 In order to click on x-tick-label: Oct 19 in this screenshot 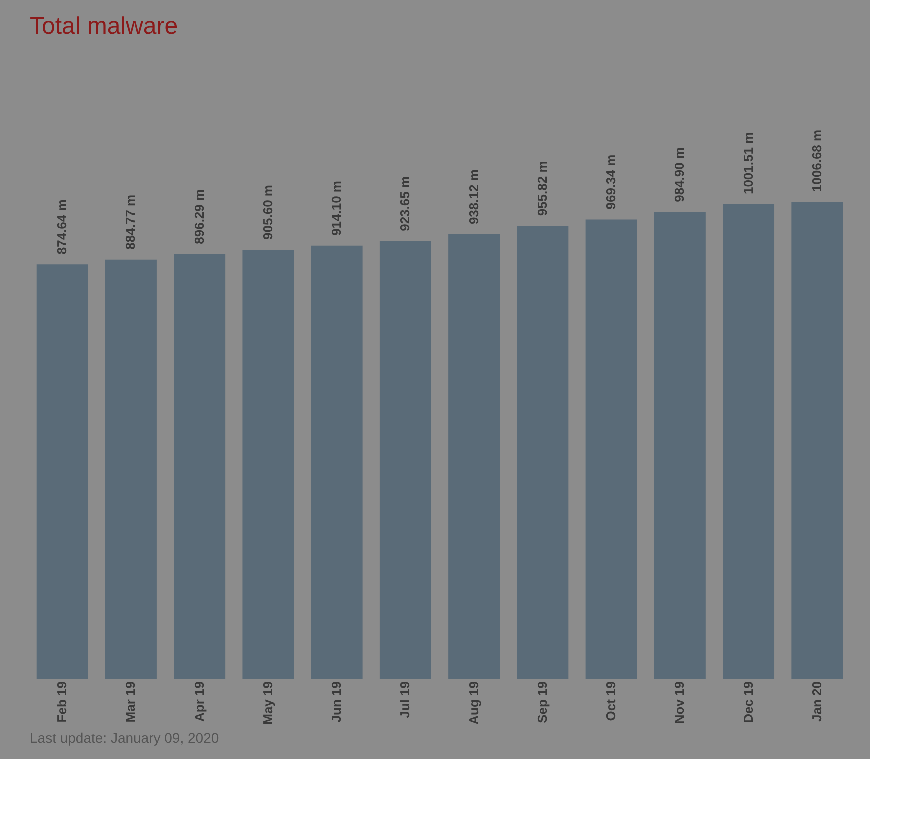, I will do `click(611, 702)`.